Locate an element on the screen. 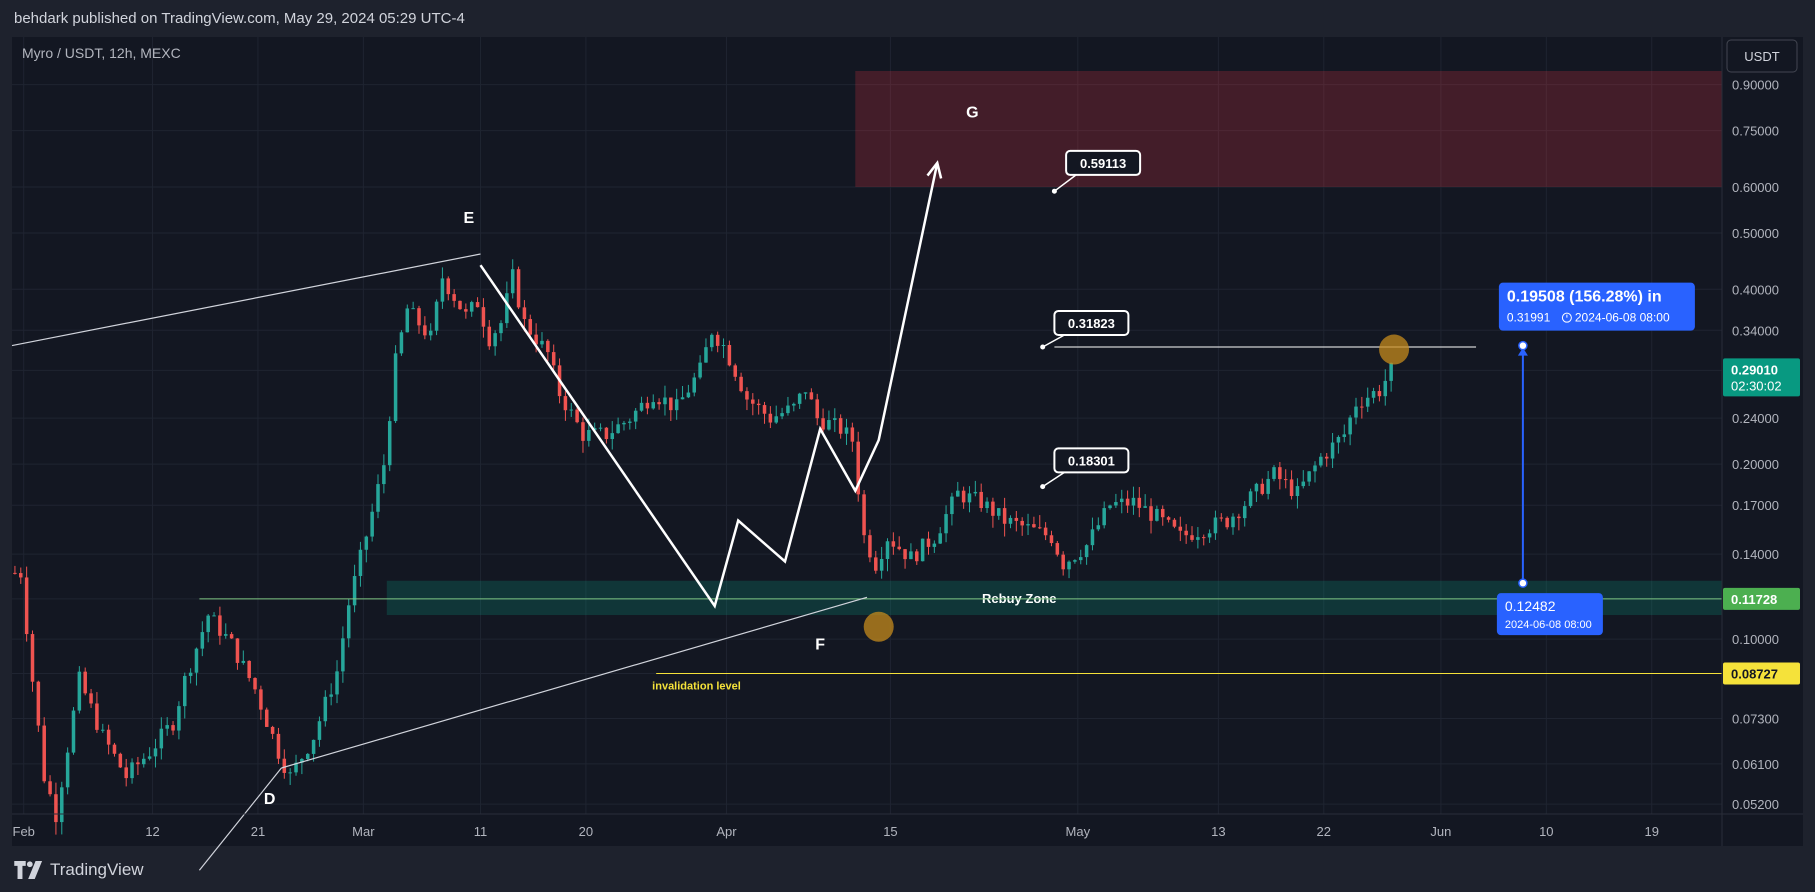  price-callout: 0.18301 is located at coordinates (1085, 468).